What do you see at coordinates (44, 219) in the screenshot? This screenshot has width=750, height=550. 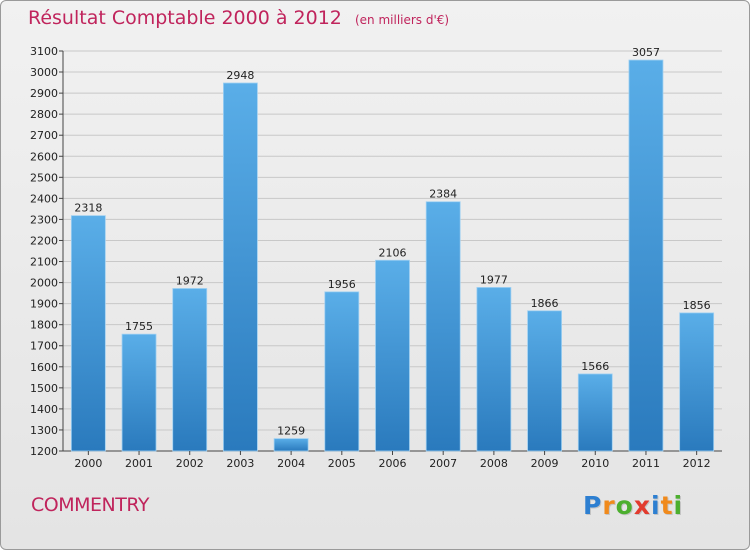 I see `y-tick-label: 2300` at bounding box center [44, 219].